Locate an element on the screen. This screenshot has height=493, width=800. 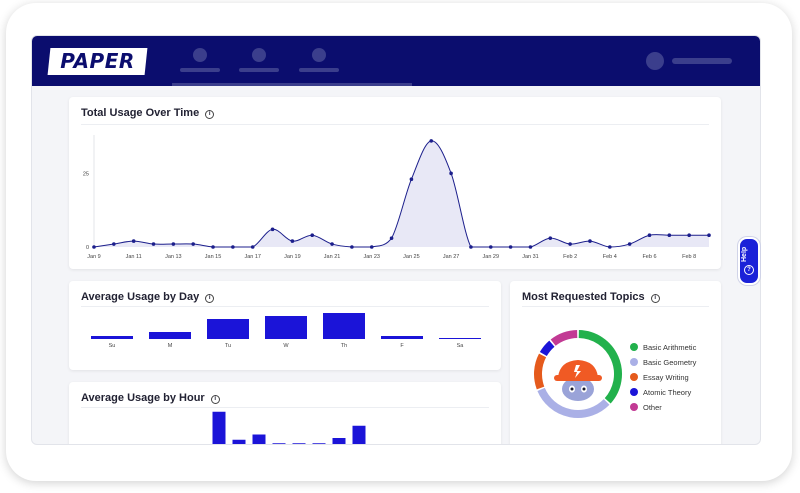
x-tick-label: Su is located at coordinates (112, 346).